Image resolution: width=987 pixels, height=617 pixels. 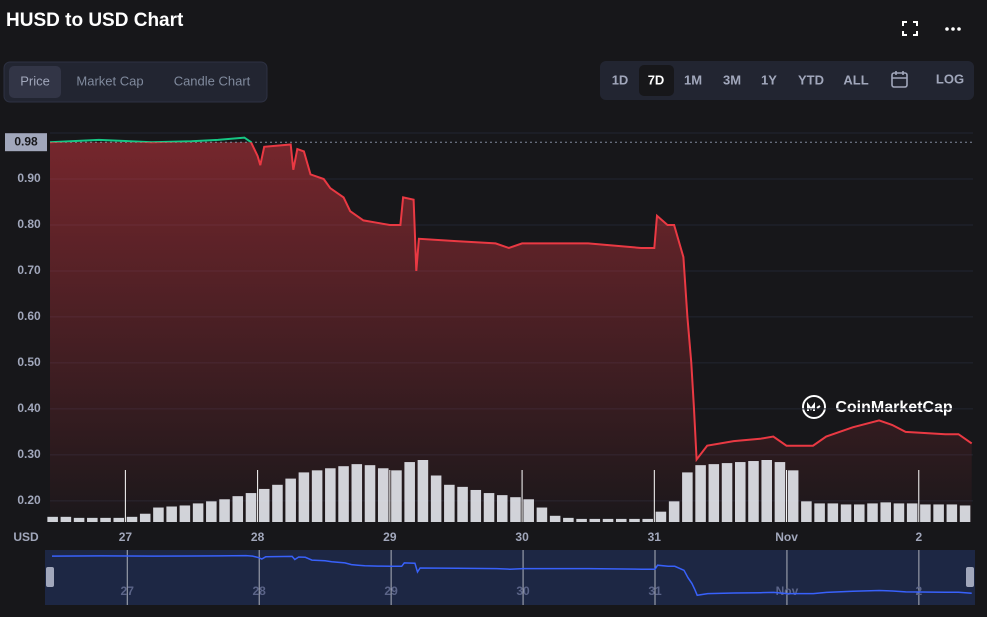 What do you see at coordinates (29, 500) in the screenshot?
I see `y-tick-label: 0.20` at bounding box center [29, 500].